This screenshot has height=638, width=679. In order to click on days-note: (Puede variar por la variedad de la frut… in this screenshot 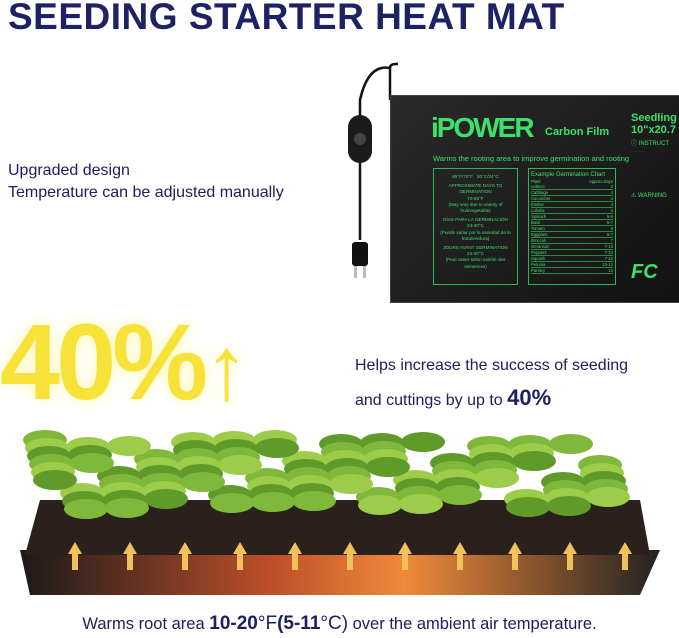, I will do `click(475, 235)`.